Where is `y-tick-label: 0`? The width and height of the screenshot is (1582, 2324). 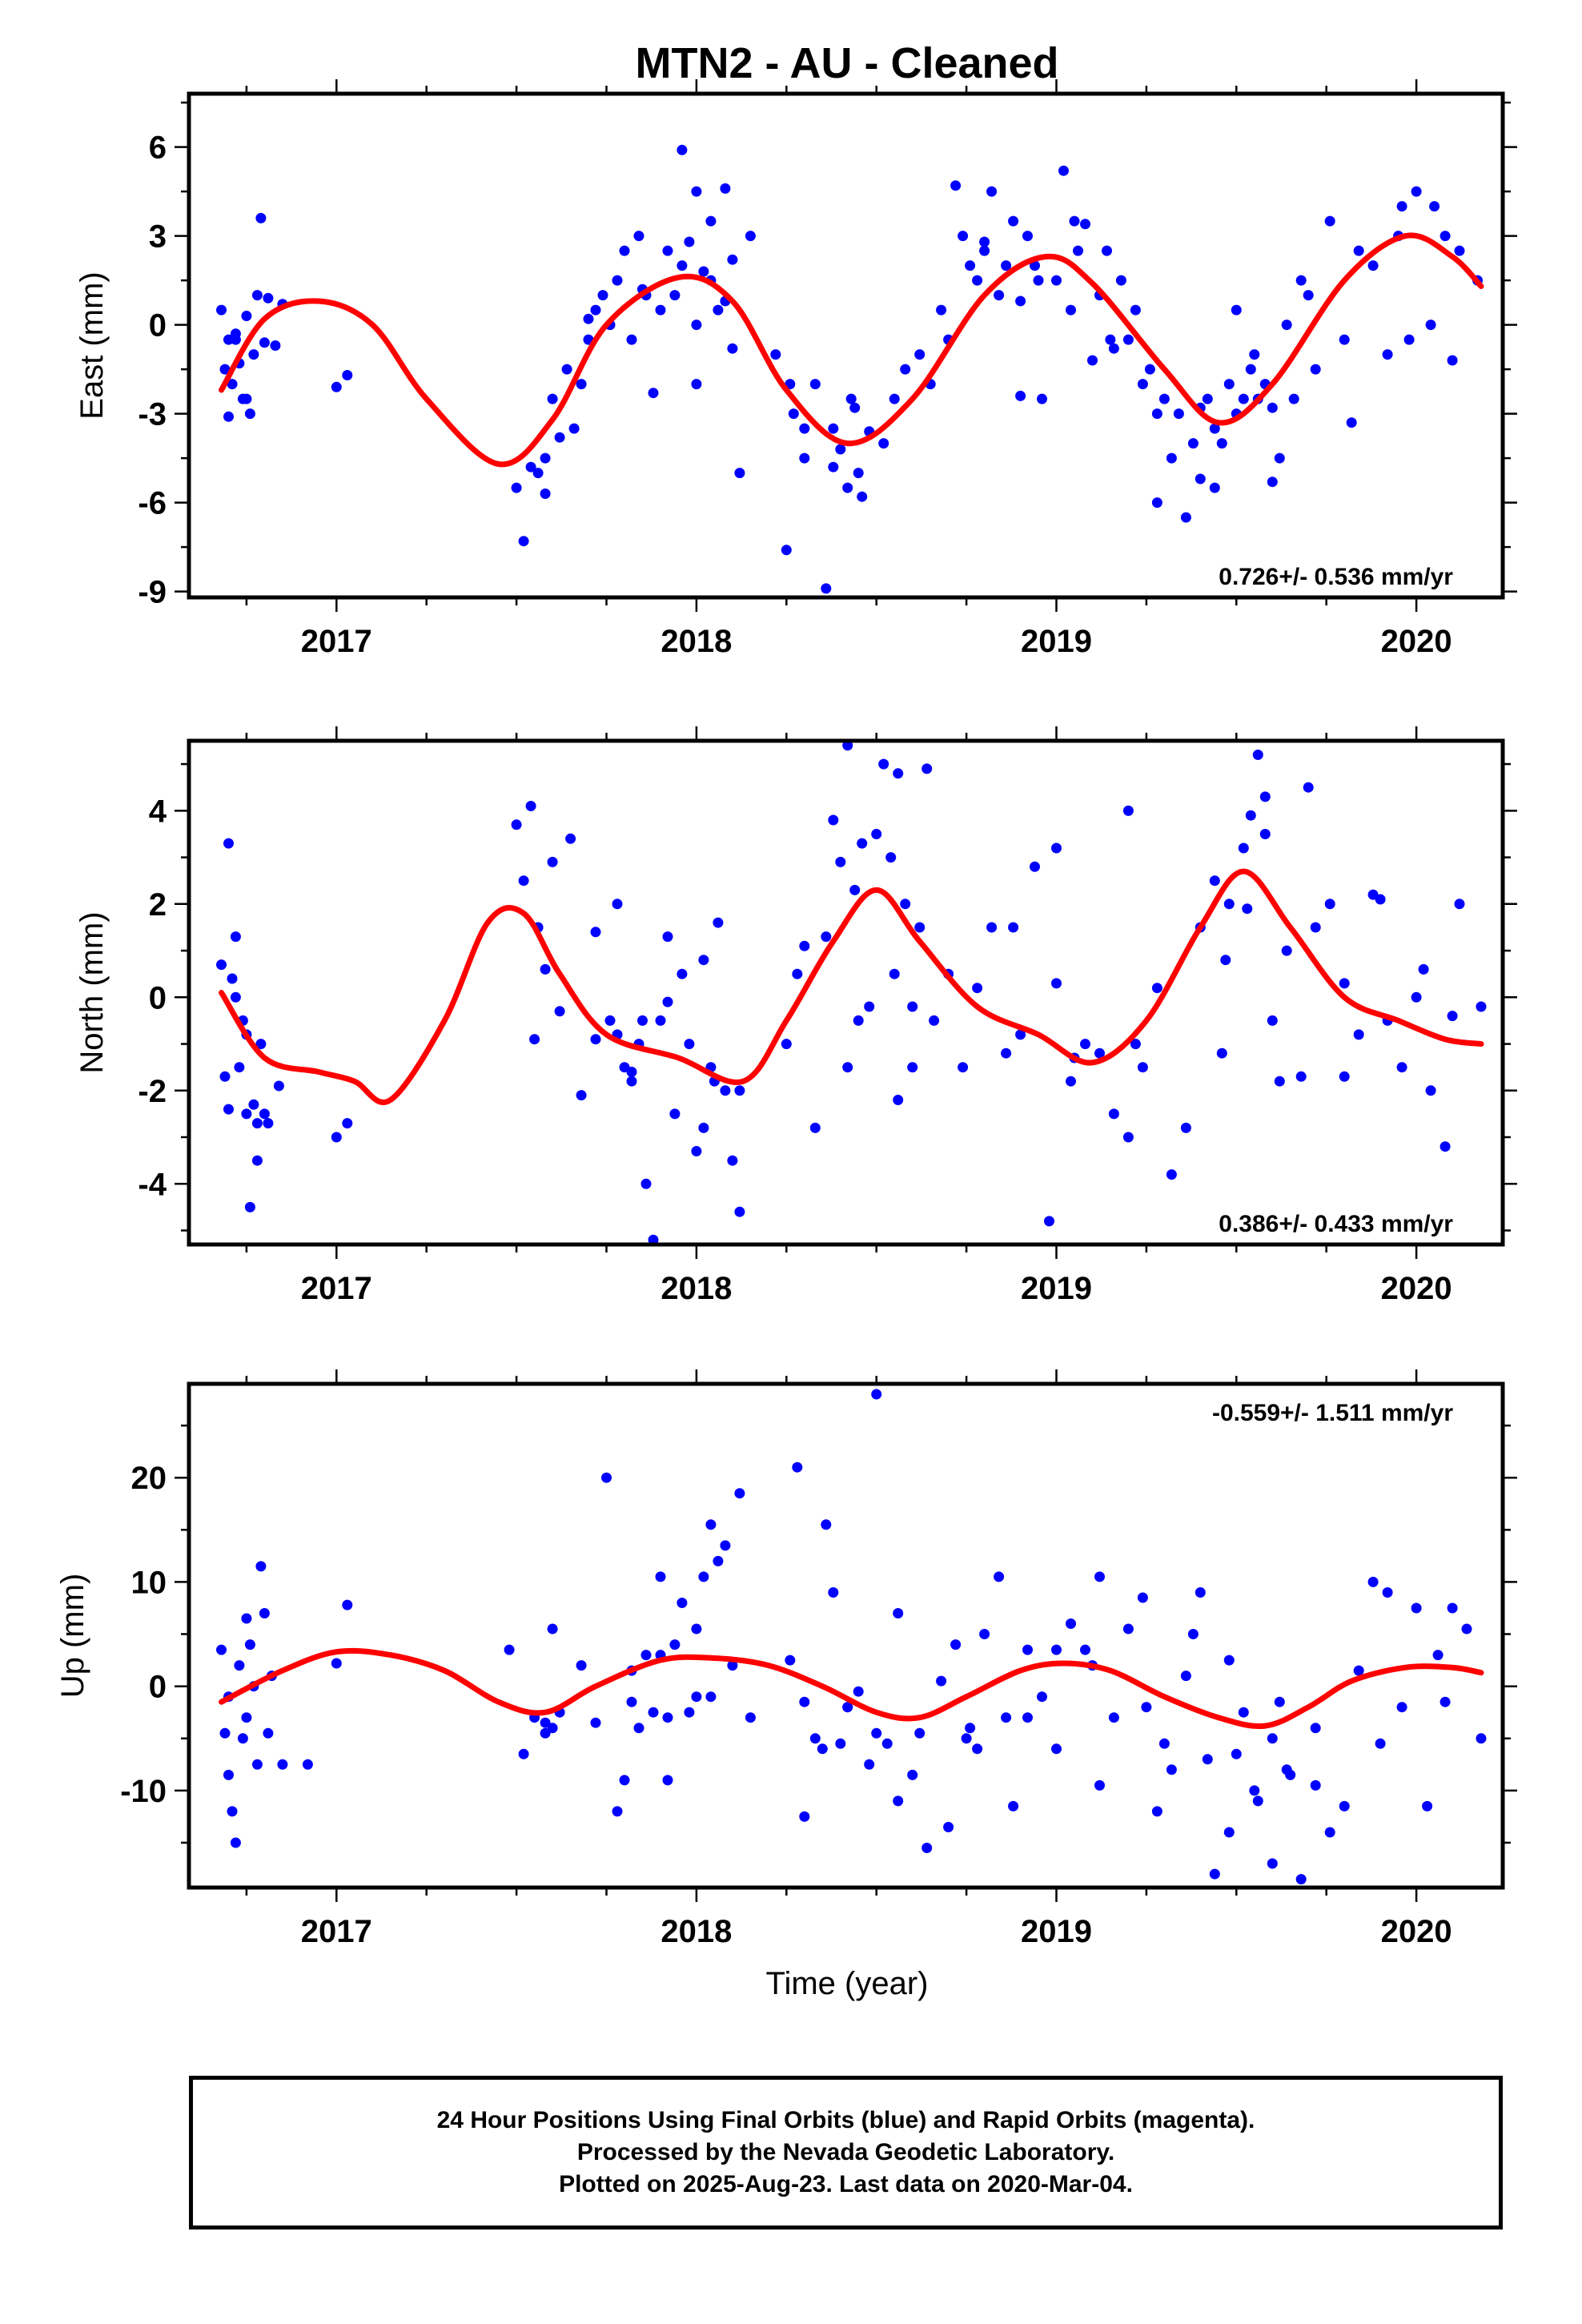 y-tick-label: 0 is located at coordinates (158, 998).